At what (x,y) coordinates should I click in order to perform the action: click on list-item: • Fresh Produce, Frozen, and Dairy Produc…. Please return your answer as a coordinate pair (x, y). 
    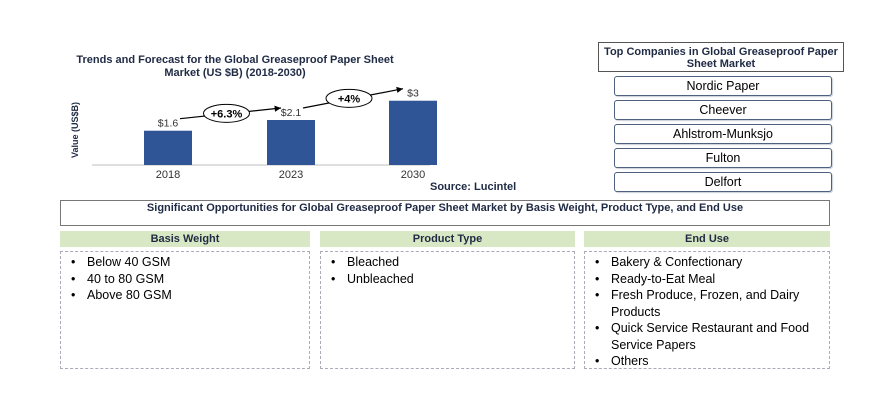
    Looking at the image, I should click on (697, 303).